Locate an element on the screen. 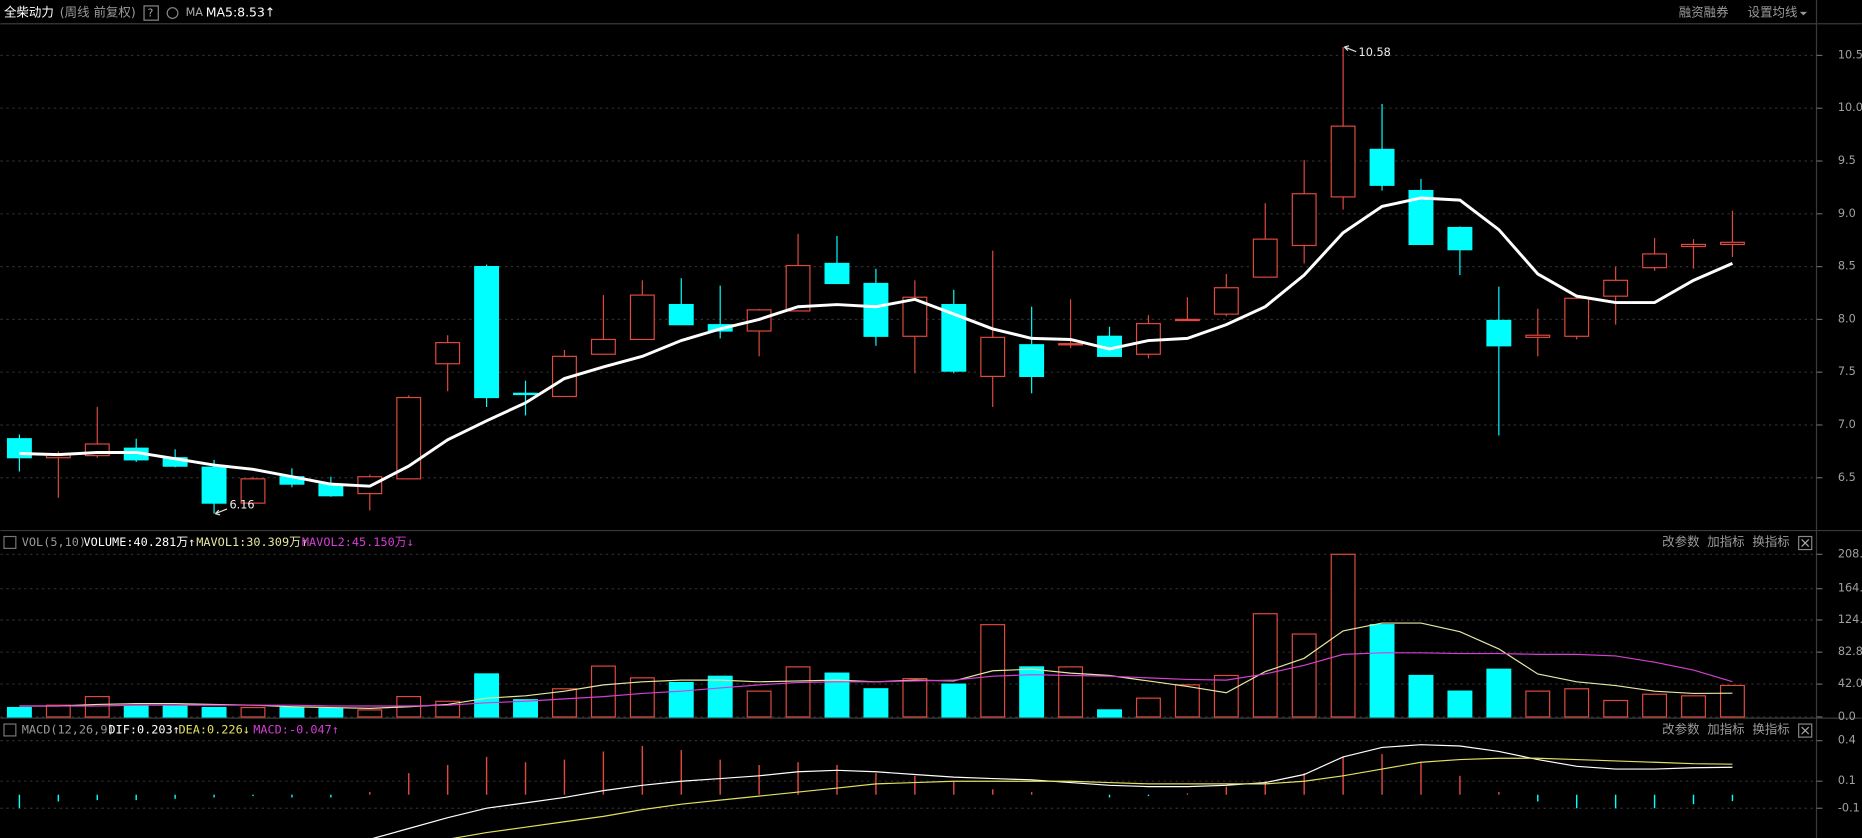 The width and height of the screenshot is (1862, 838). min-annotation-arrow is located at coordinates (221, 512).